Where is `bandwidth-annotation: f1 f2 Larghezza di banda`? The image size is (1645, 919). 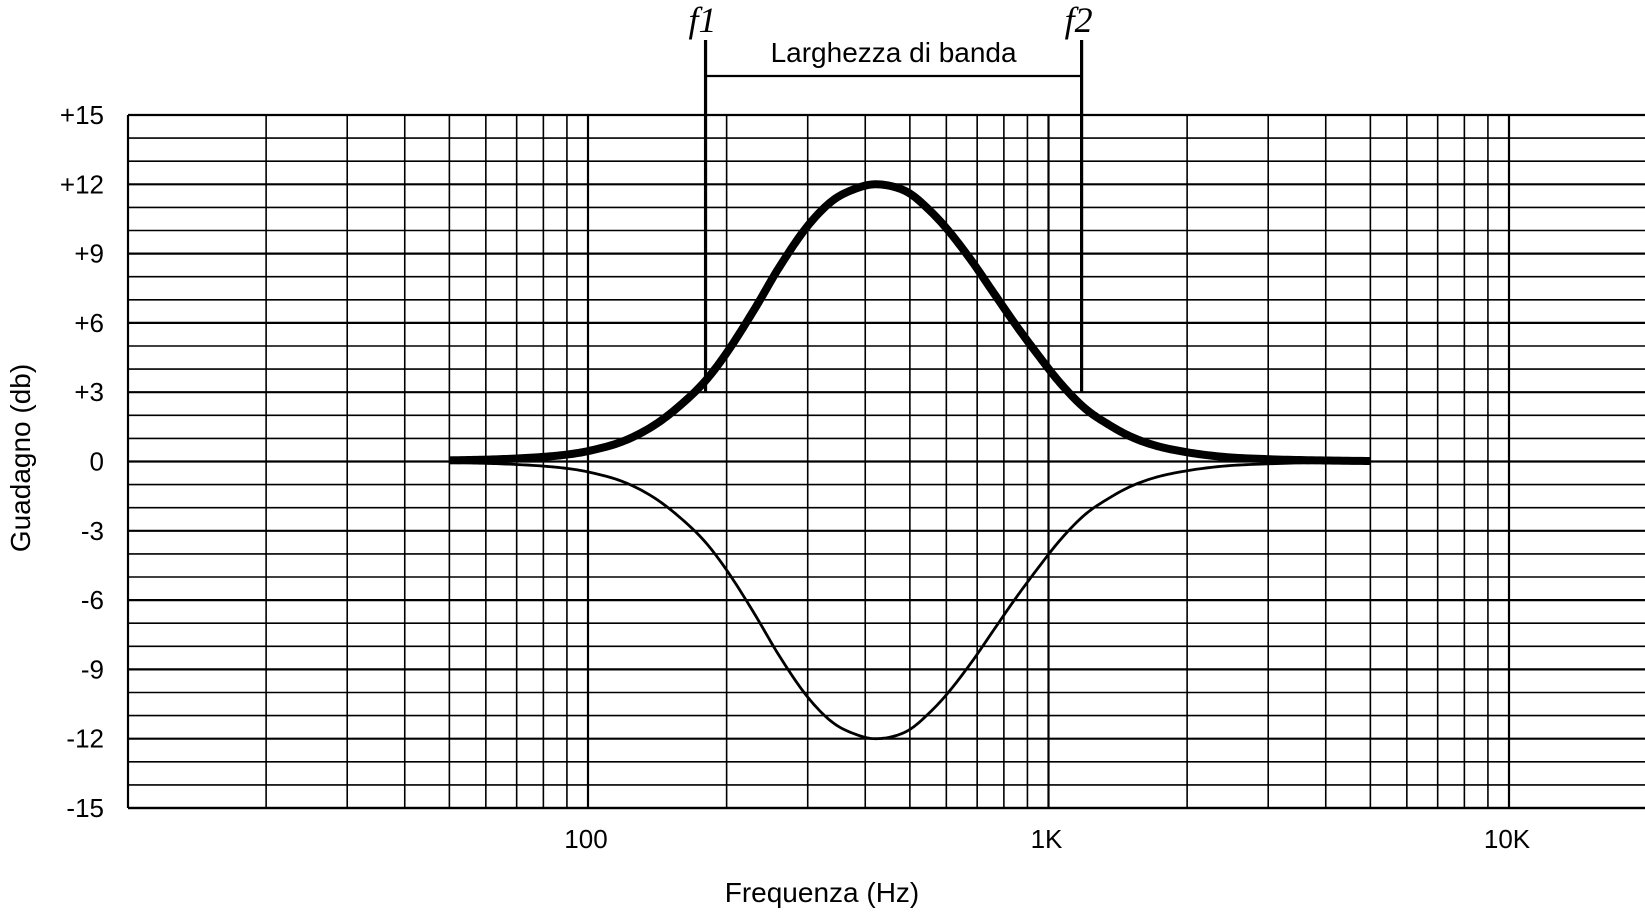 bandwidth-annotation: f1 f2 Larghezza di banda is located at coordinates (891, 196).